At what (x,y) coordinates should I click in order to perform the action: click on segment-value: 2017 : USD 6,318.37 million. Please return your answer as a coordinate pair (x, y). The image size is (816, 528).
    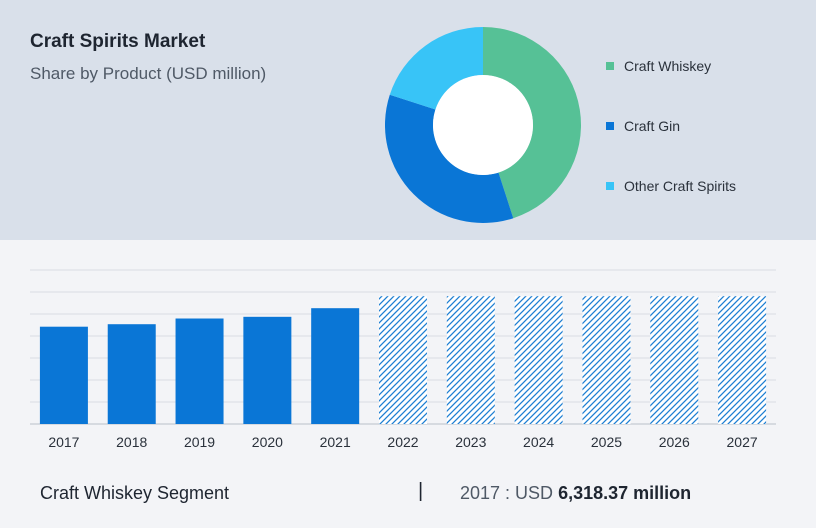
    Looking at the image, I should click on (575, 493).